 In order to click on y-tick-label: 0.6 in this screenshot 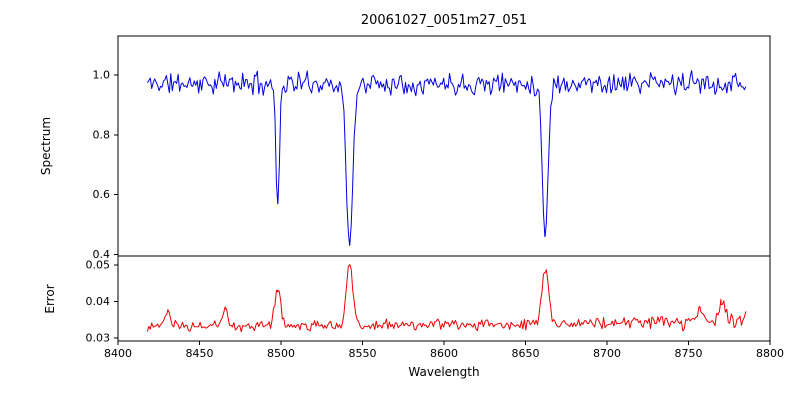, I will do `click(102, 194)`.